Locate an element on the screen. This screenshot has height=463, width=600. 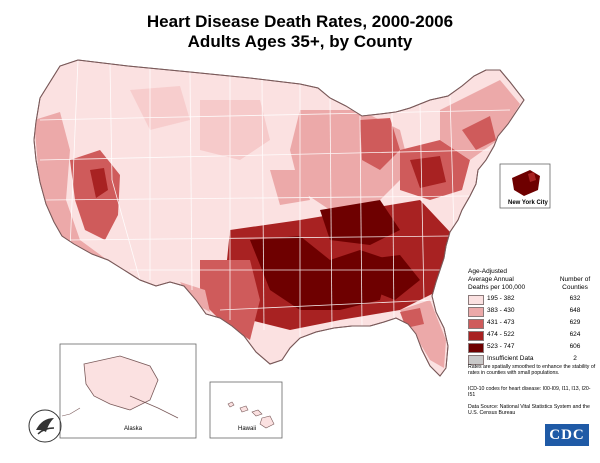
hhs-eagle-logo is located at coordinates (45, 426).